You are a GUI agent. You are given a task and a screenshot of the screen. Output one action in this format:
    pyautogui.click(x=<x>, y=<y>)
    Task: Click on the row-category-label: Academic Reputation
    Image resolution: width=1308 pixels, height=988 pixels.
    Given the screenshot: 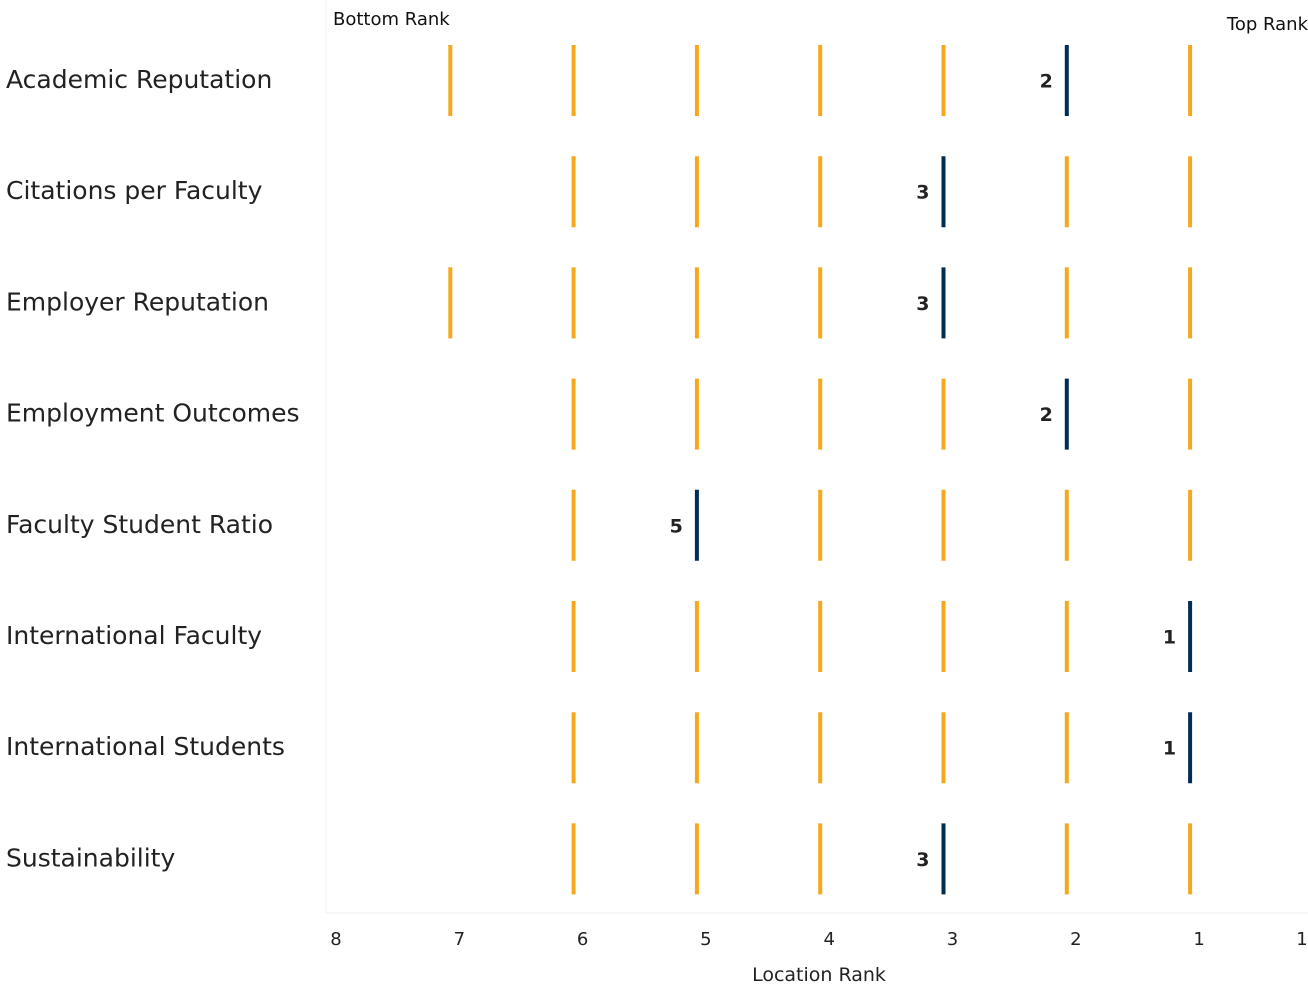 What is the action you would take?
    pyautogui.click(x=139, y=79)
    